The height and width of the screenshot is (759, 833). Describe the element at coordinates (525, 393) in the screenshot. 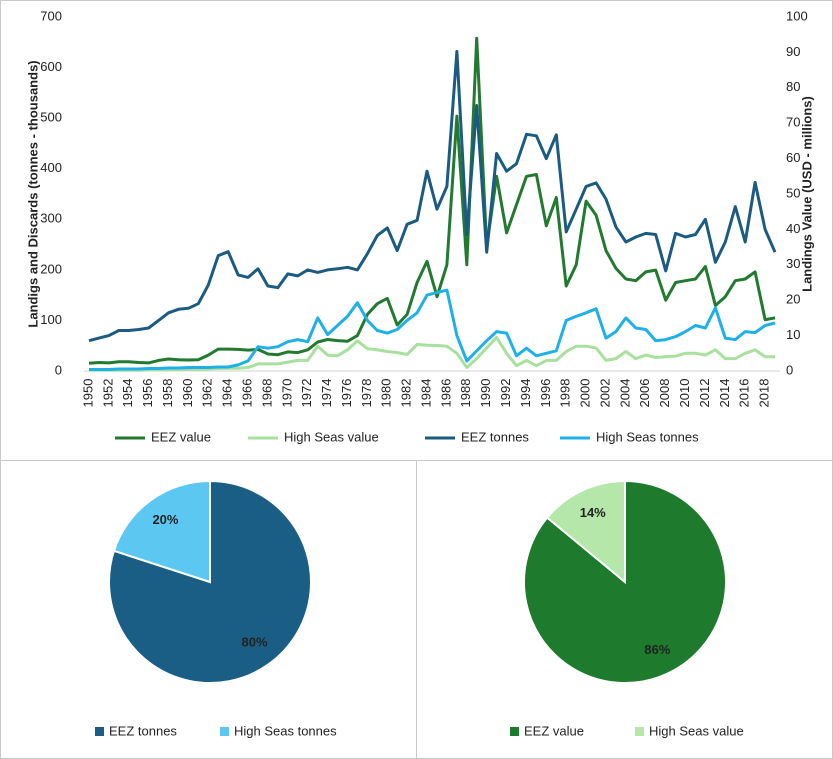

I see `x-tick-label: 1994` at that location.